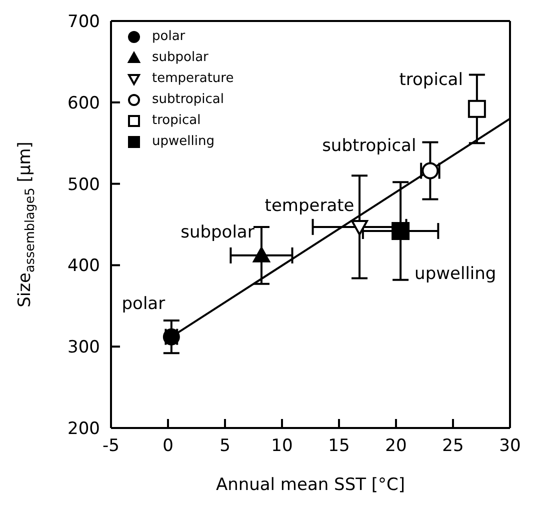 The height and width of the screenshot is (506, 535). What do you see at coordinates (84, 429) in the screenshot?
I see `y-tick-label: 200` at bounding box center [84, 429].